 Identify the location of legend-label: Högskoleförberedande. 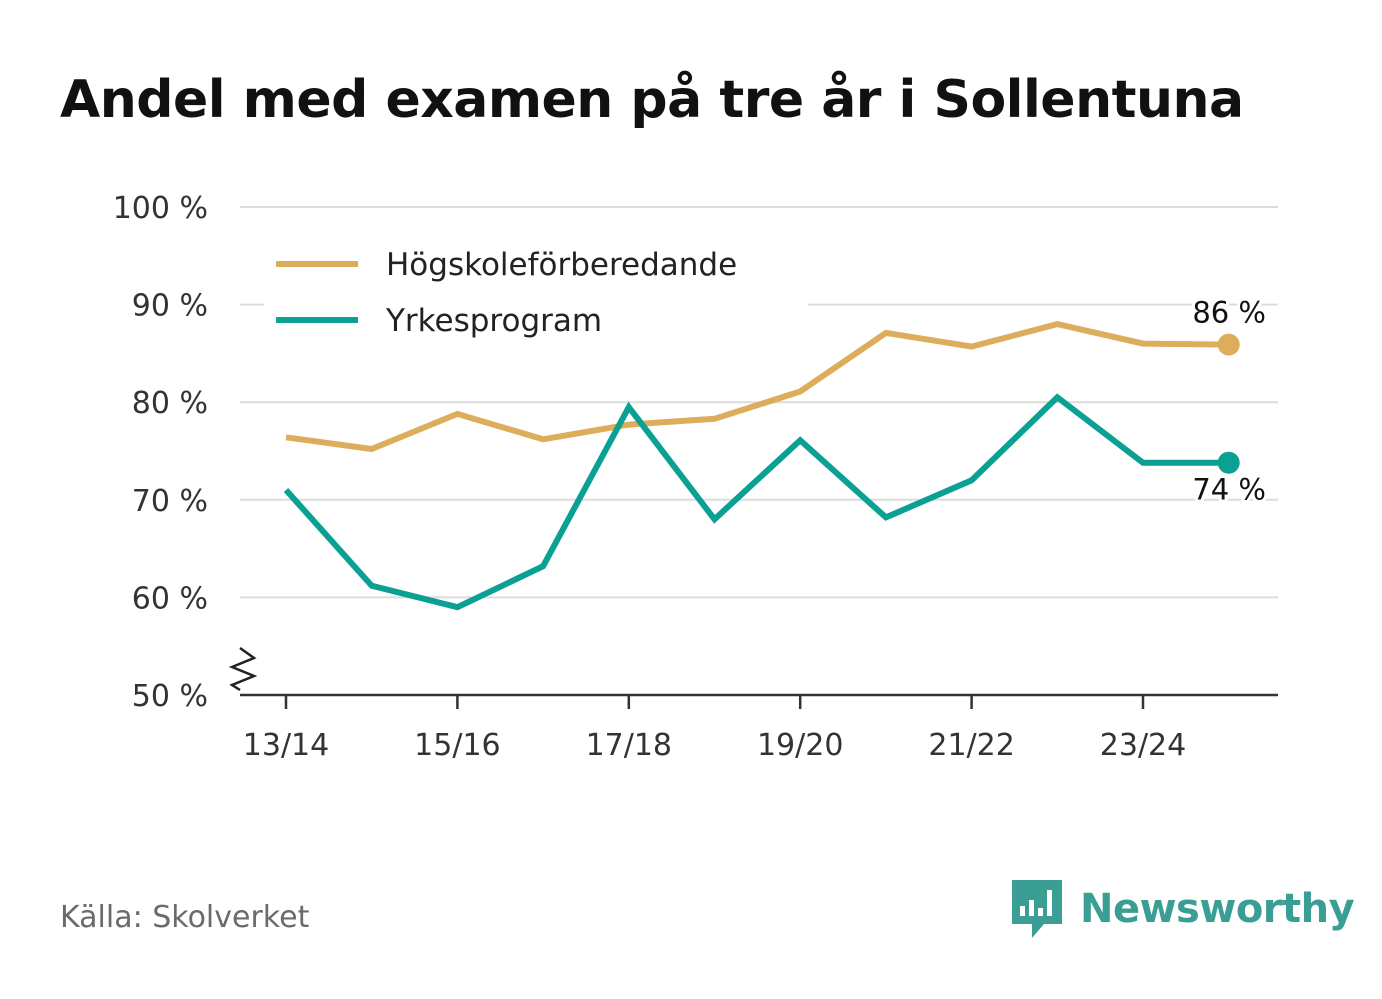
(561, 265).